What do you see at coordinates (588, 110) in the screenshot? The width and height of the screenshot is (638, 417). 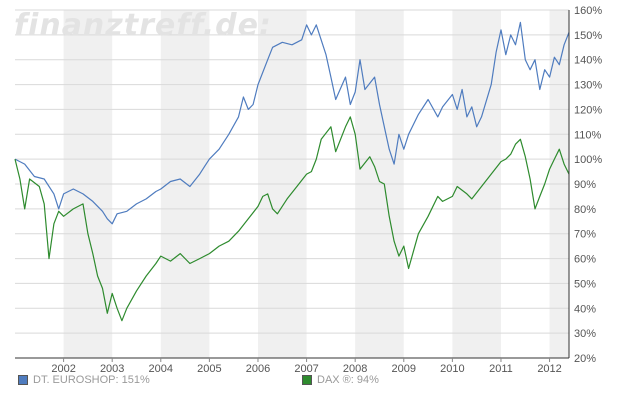 I see `y-tick-label-120: 120%` at bounding box center [588, 110].